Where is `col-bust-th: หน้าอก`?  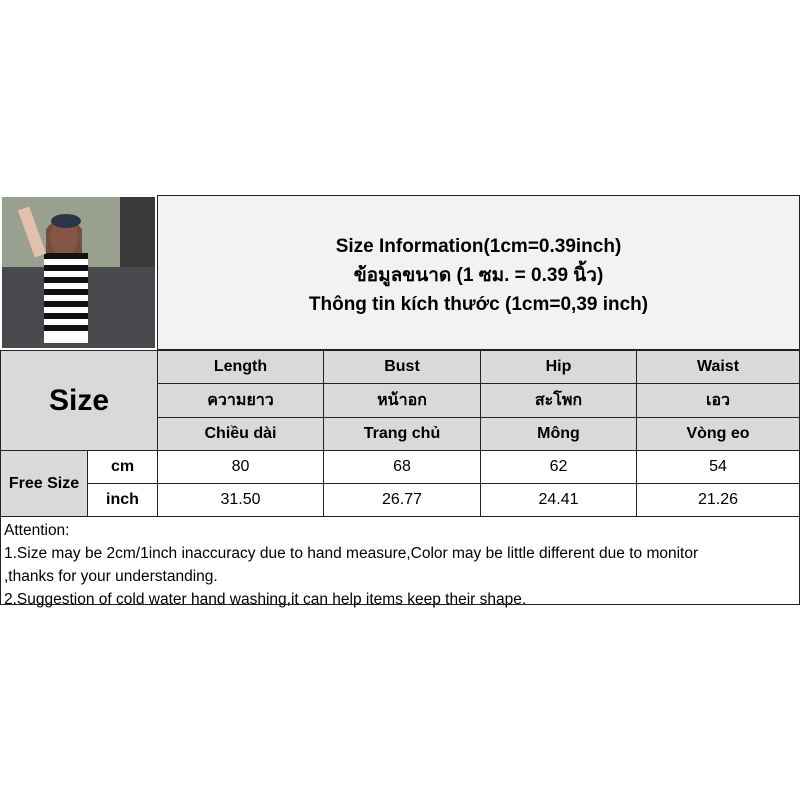
col-bust-th: หน้าอก is located at coordinates (402, 400).